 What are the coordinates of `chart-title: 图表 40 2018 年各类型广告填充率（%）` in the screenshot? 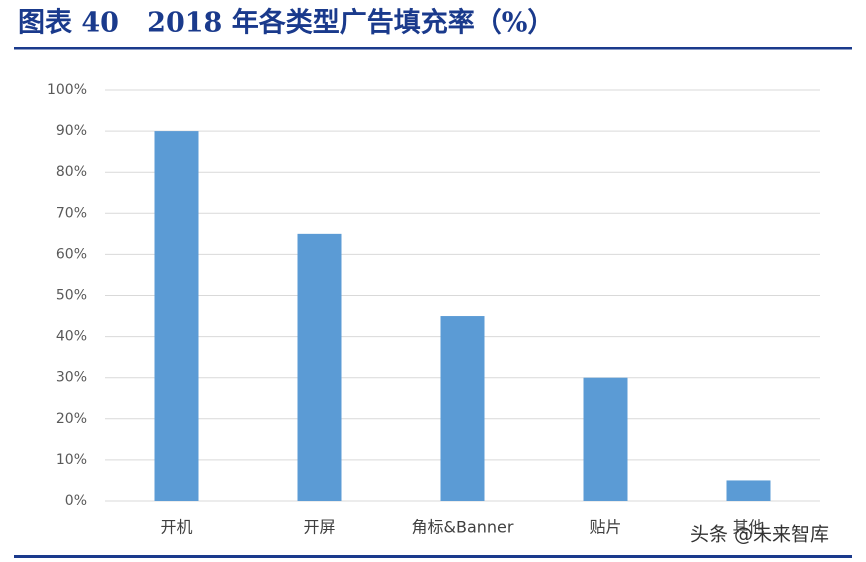 It's located at (286, 23).